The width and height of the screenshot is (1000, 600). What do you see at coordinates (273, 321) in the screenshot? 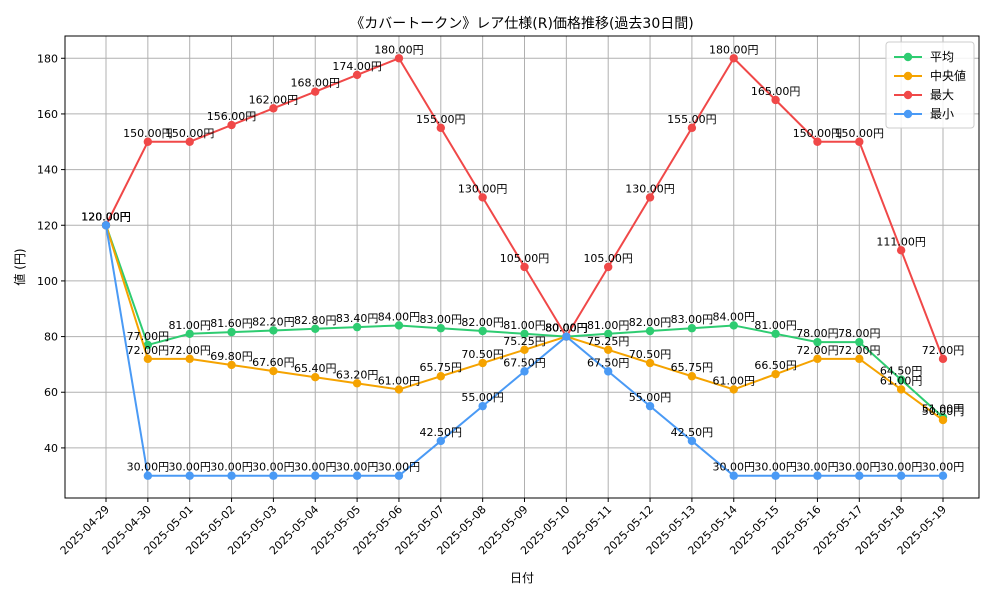
I see `data-label: 82.20円` at bounding box center [273, 321].